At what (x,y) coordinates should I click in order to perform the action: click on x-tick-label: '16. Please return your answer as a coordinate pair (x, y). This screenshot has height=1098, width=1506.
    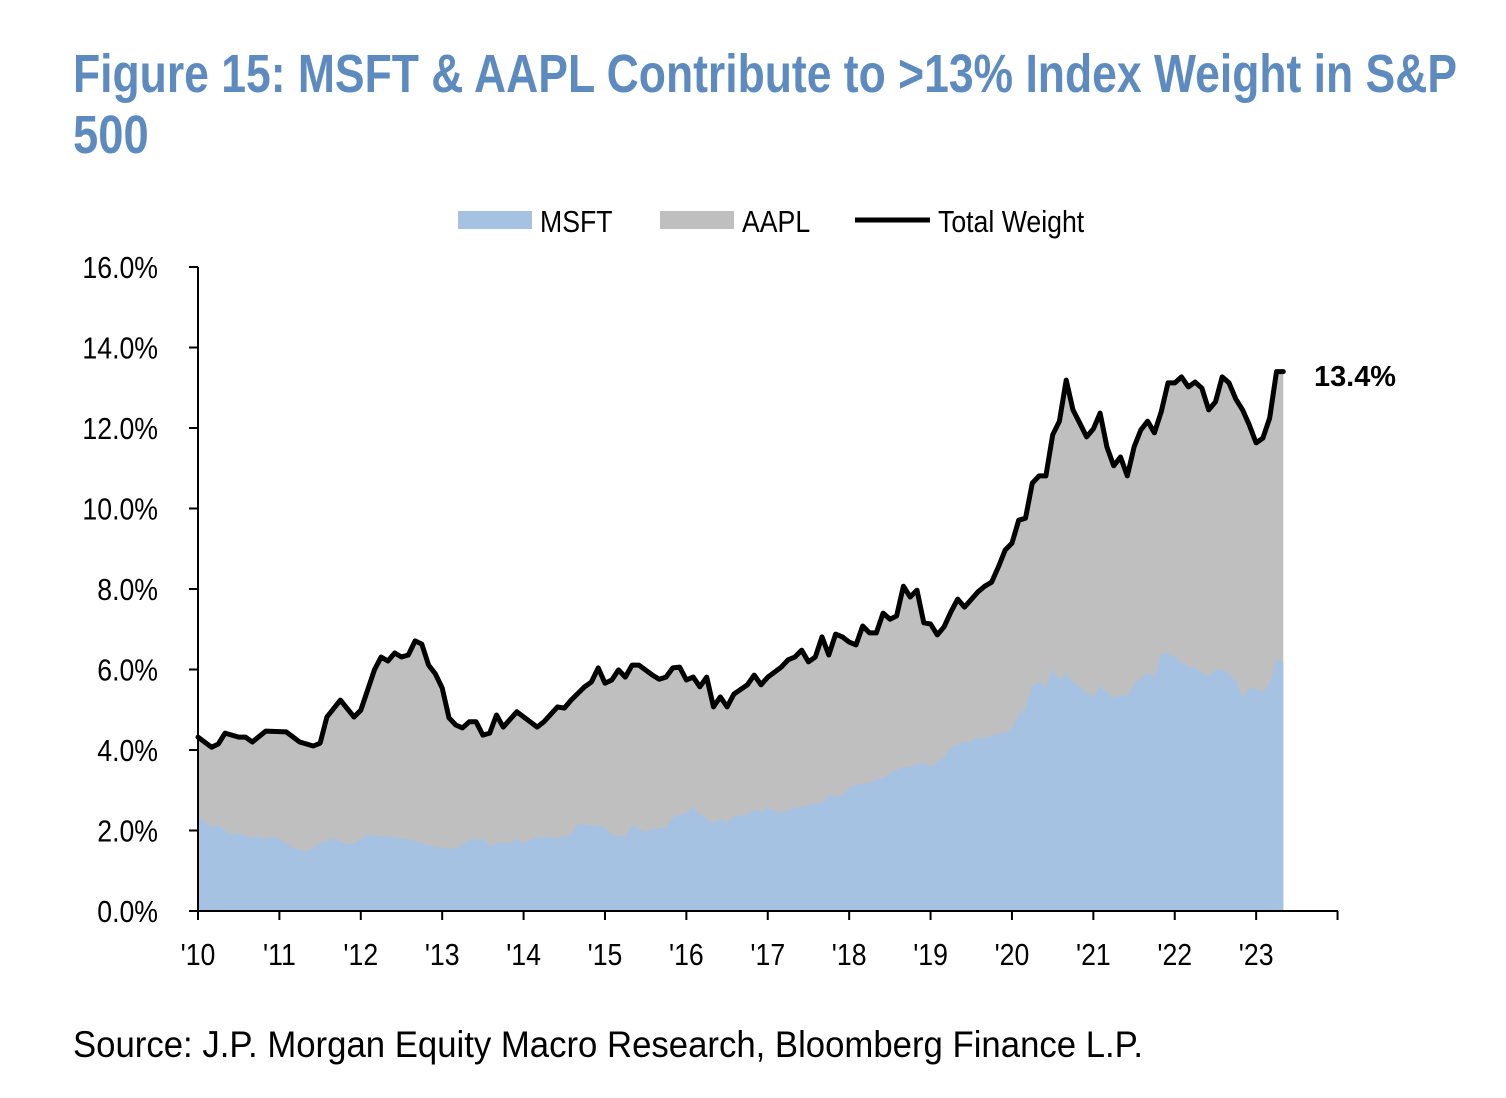
    Looking at the image, I should click on (686, 955).